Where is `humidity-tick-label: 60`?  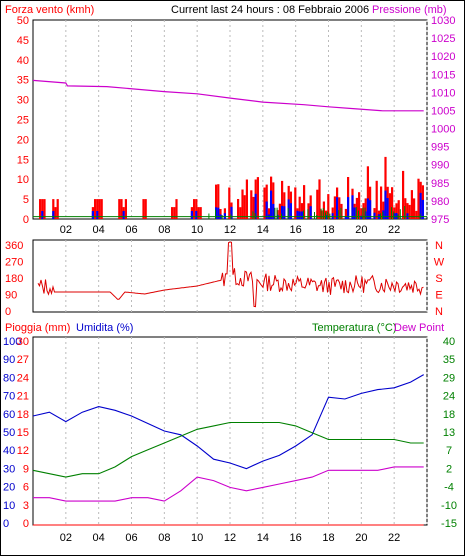
humidity-tick-label: 60 is located at coordinates (9, 415).